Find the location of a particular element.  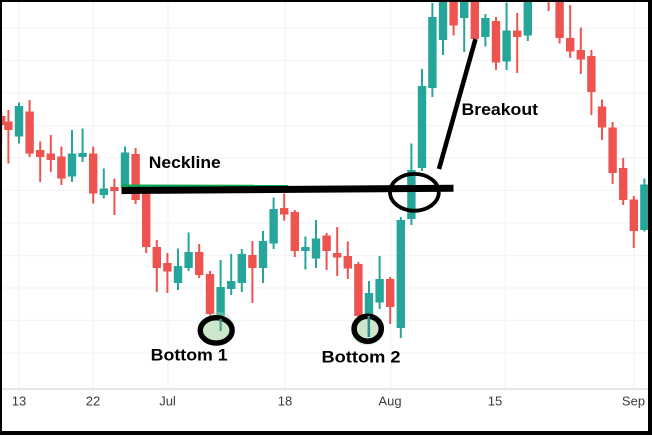

svg-text: Sep is located at coordinates (633, 401).